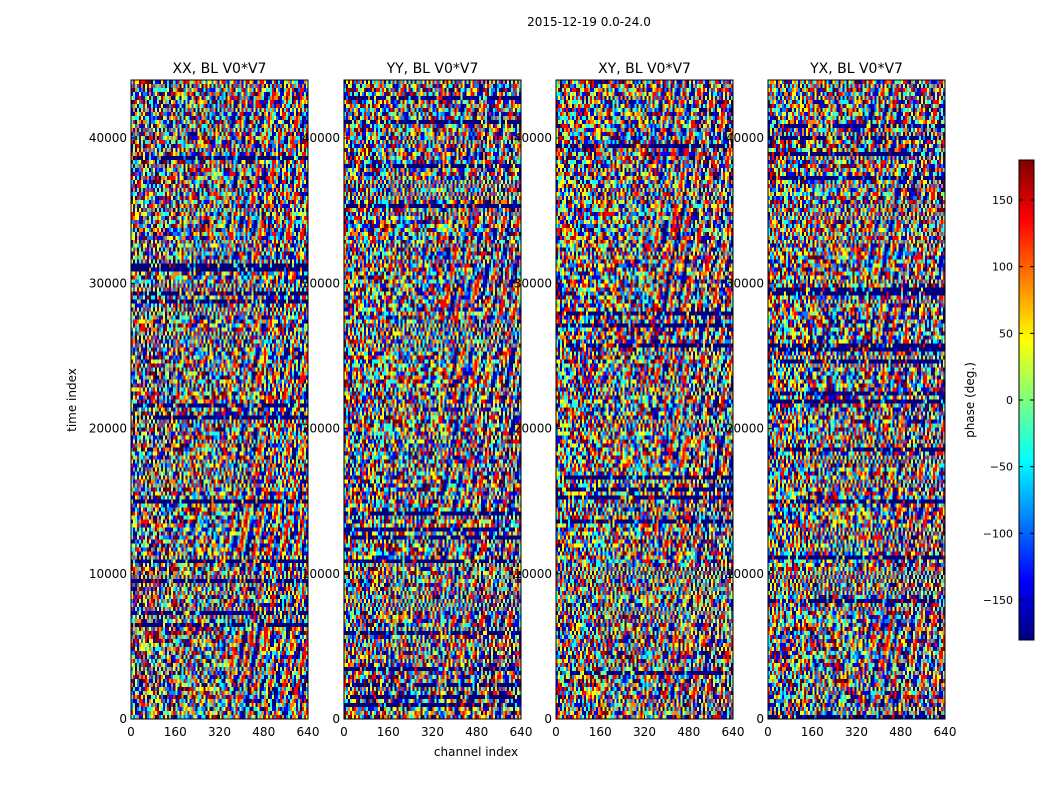 The width and height of the screenshot is (1050, 800). Describe the element at coordinates (900, 732) in the screenshot. I see `x-tick-label-3-3: 480` at that location.